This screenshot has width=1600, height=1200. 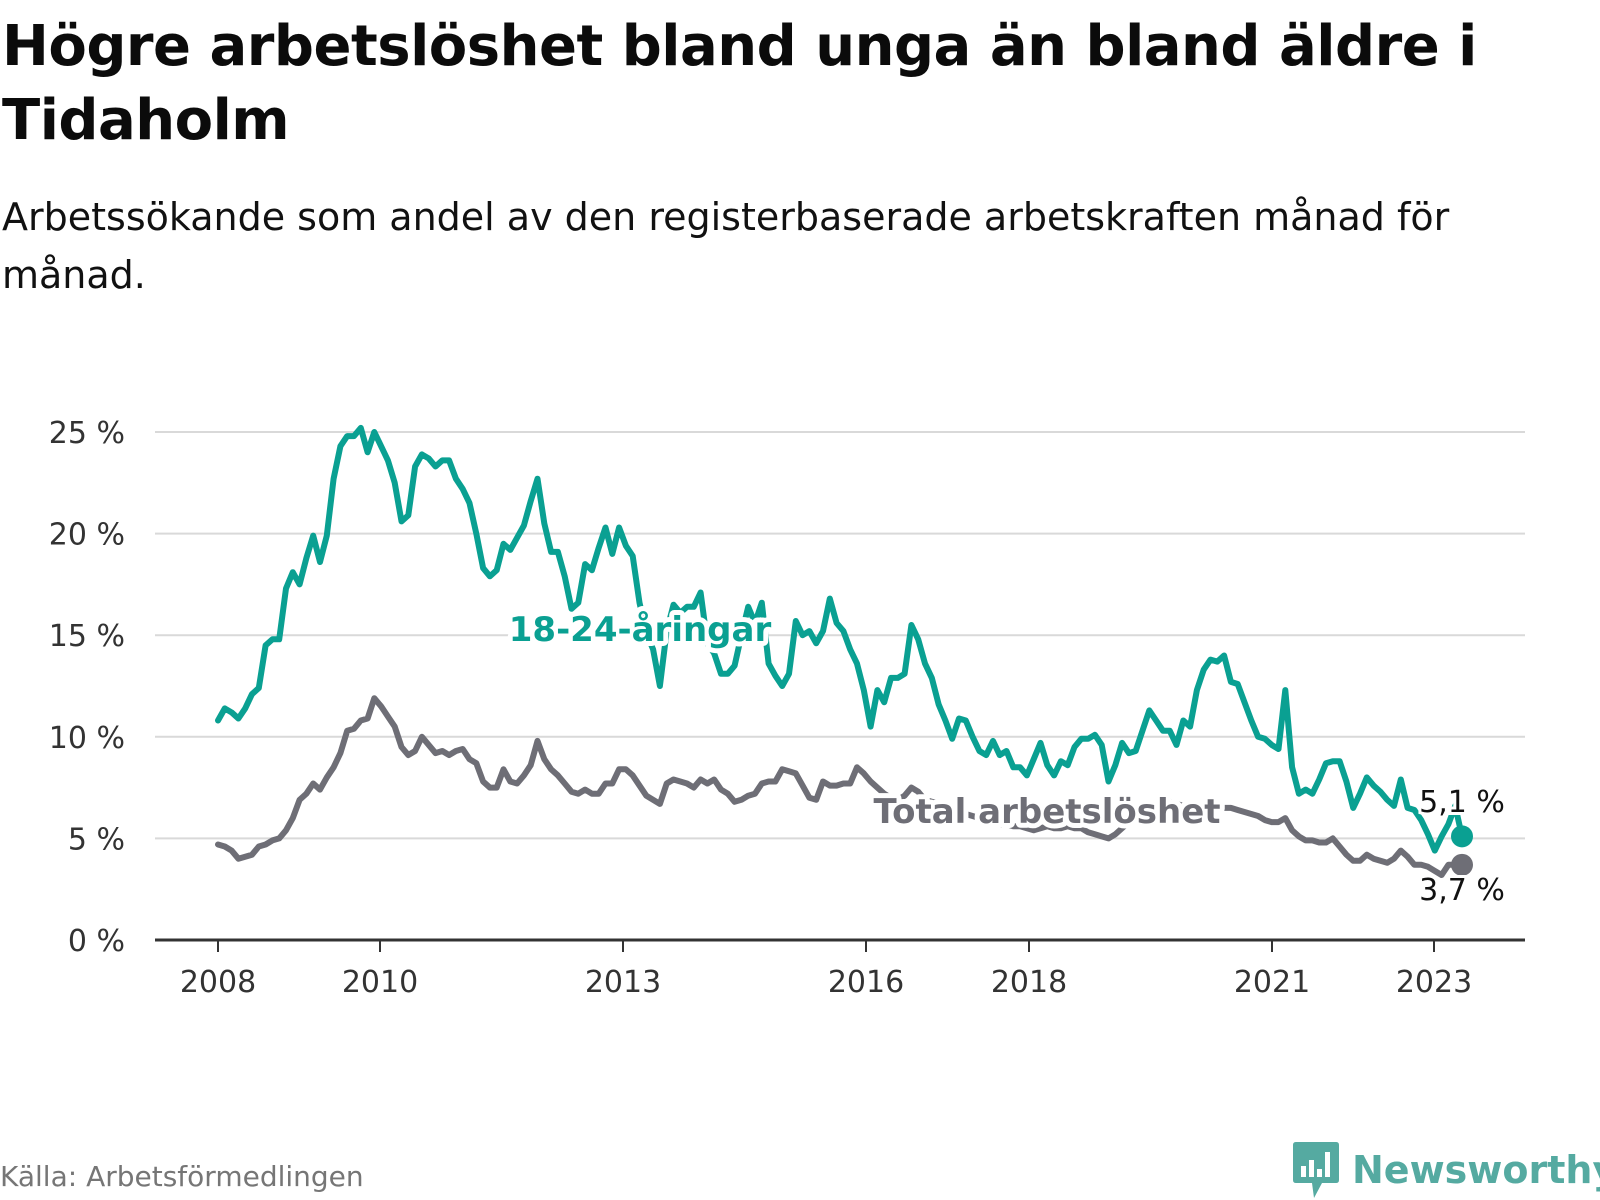 What do you see at coordinates (87, 535) in the screenshot?
I see `y-tick-label: 20 %` at bounding box center [87, 535].